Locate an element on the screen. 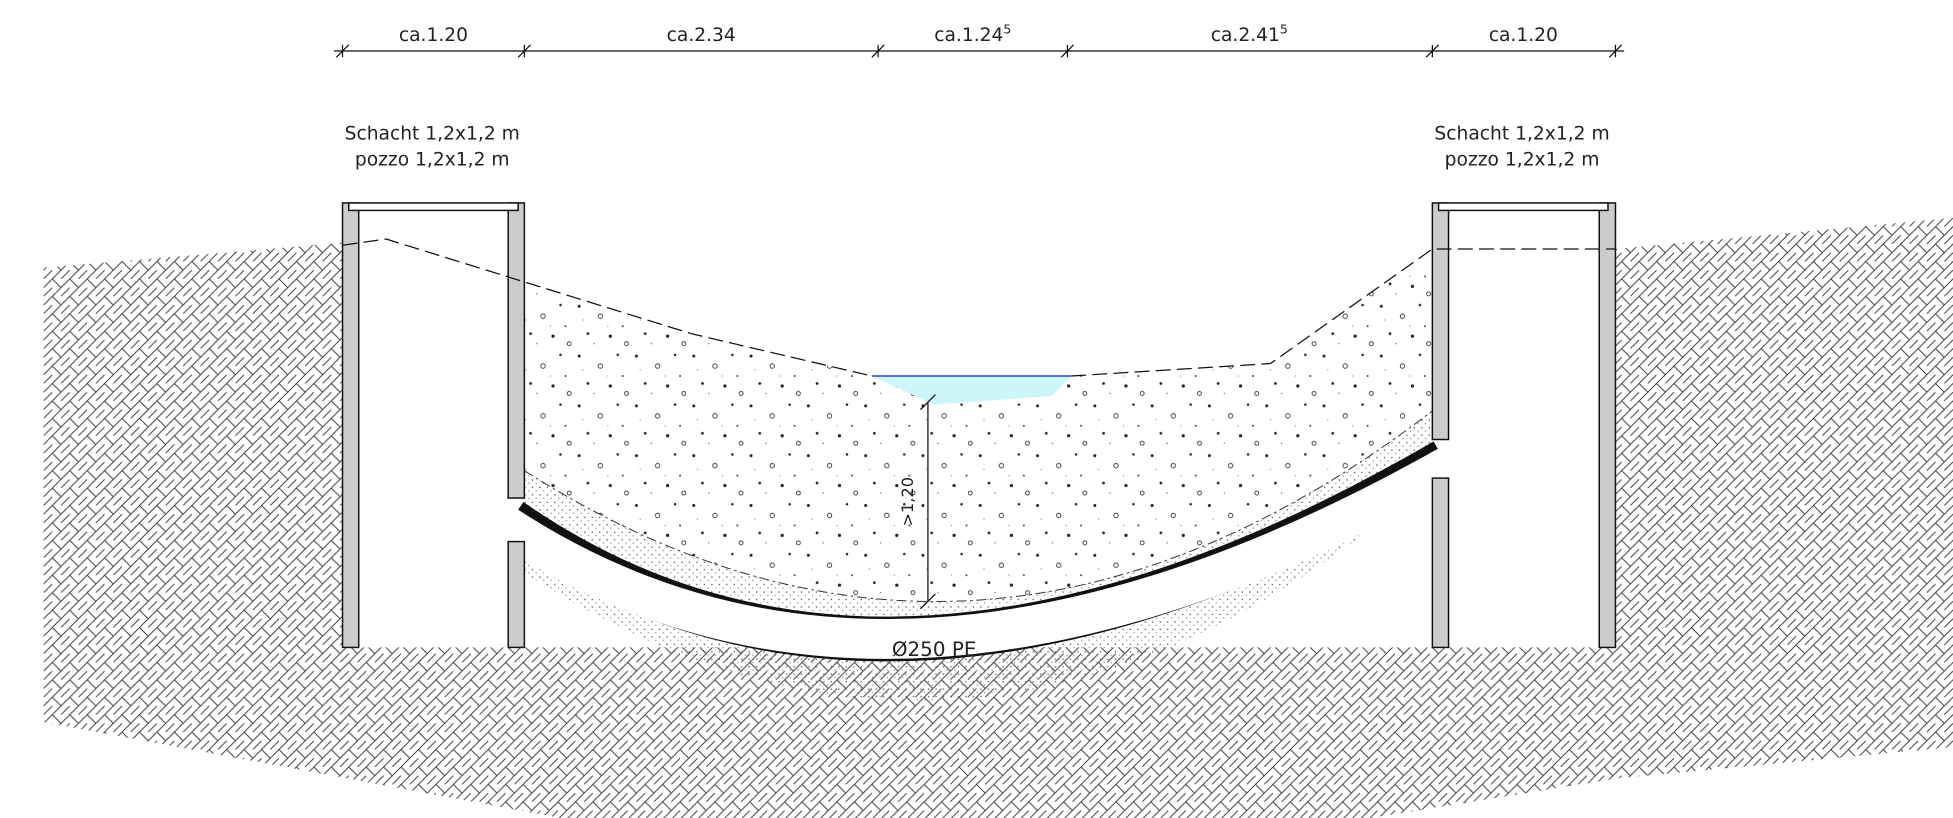 The image size is (1953, 818). dimension-text: ca.2.34 is located at coordinates (701, 35).